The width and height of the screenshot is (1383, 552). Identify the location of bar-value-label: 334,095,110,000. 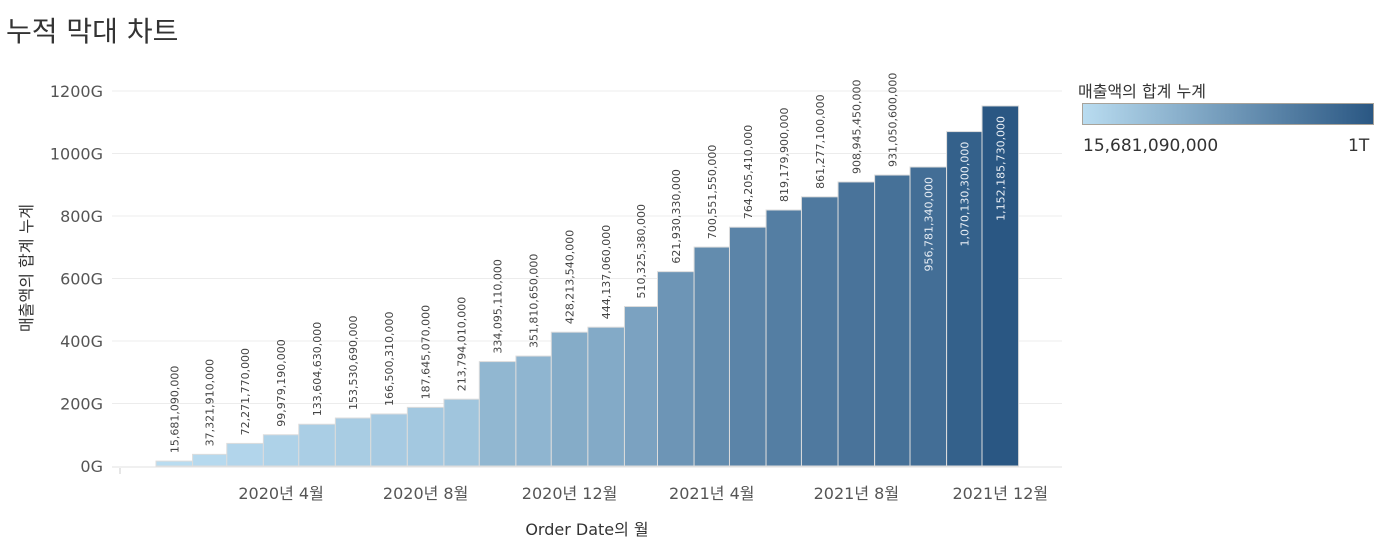
(498, 306).